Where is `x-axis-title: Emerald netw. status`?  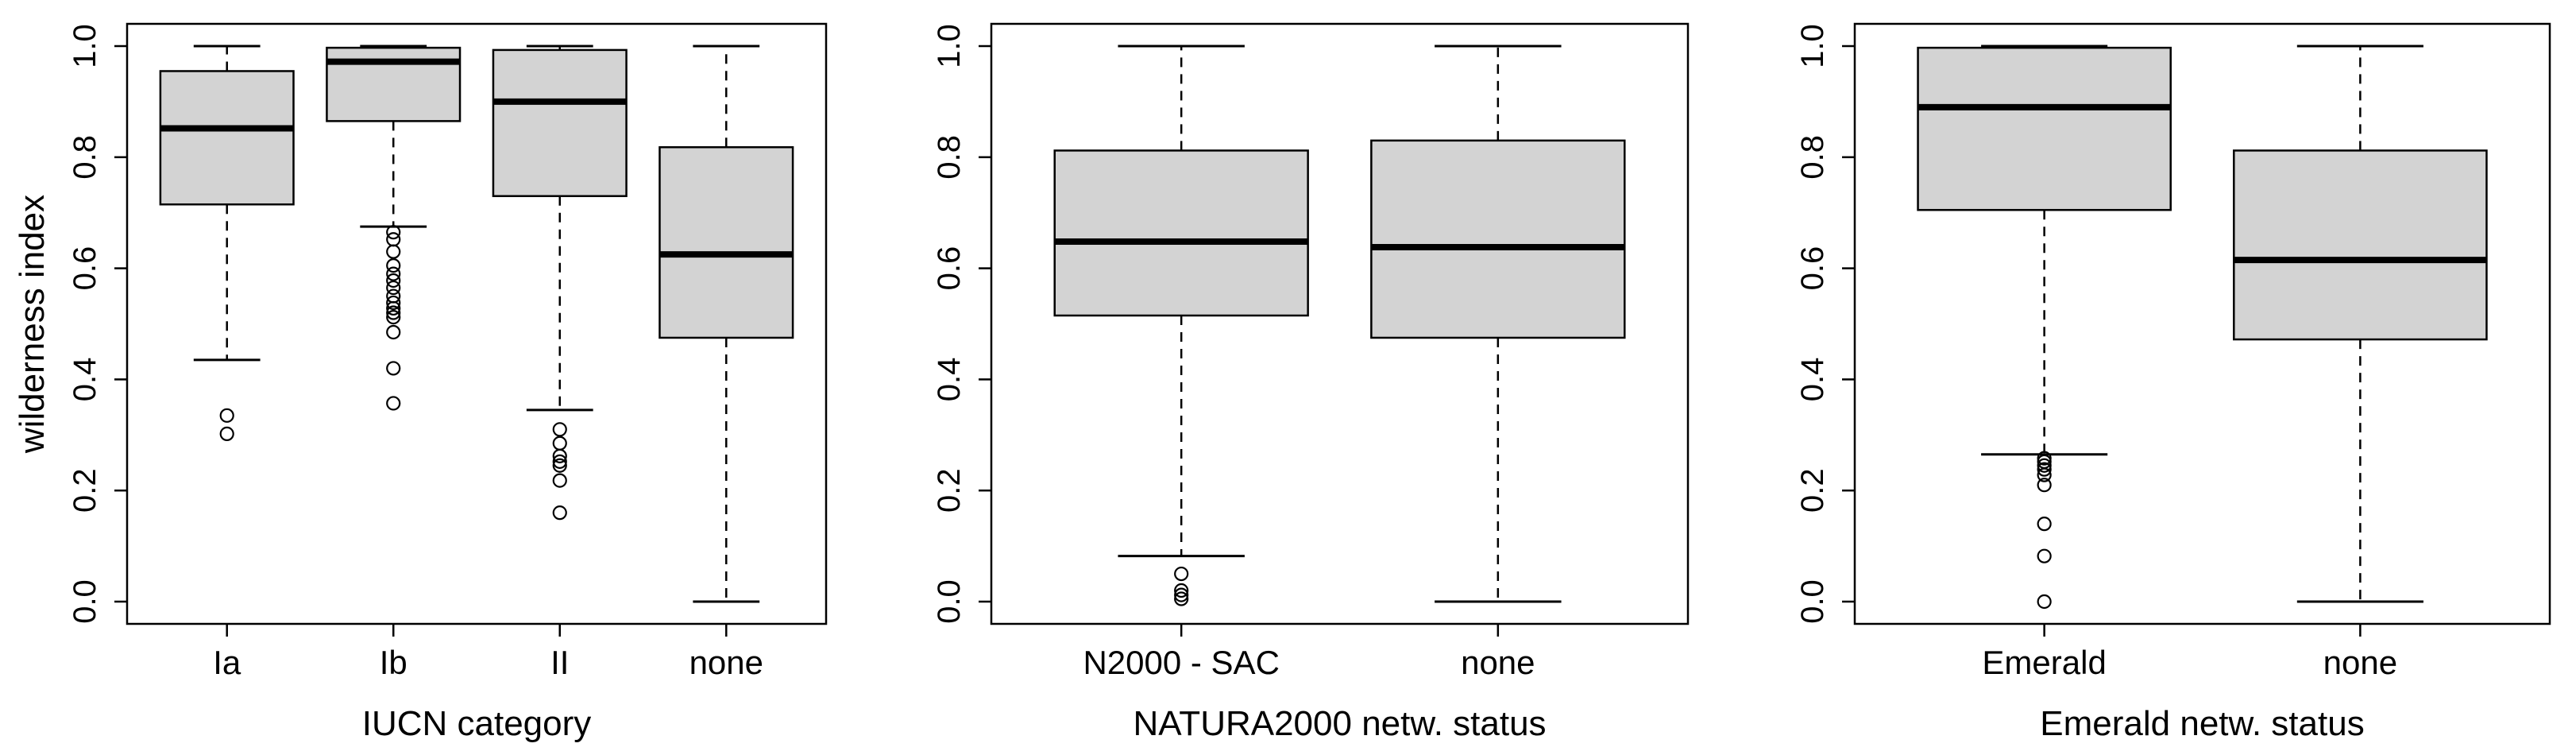 x-axis-title: Emerald netw. status is located at coordinates (2202, 723).